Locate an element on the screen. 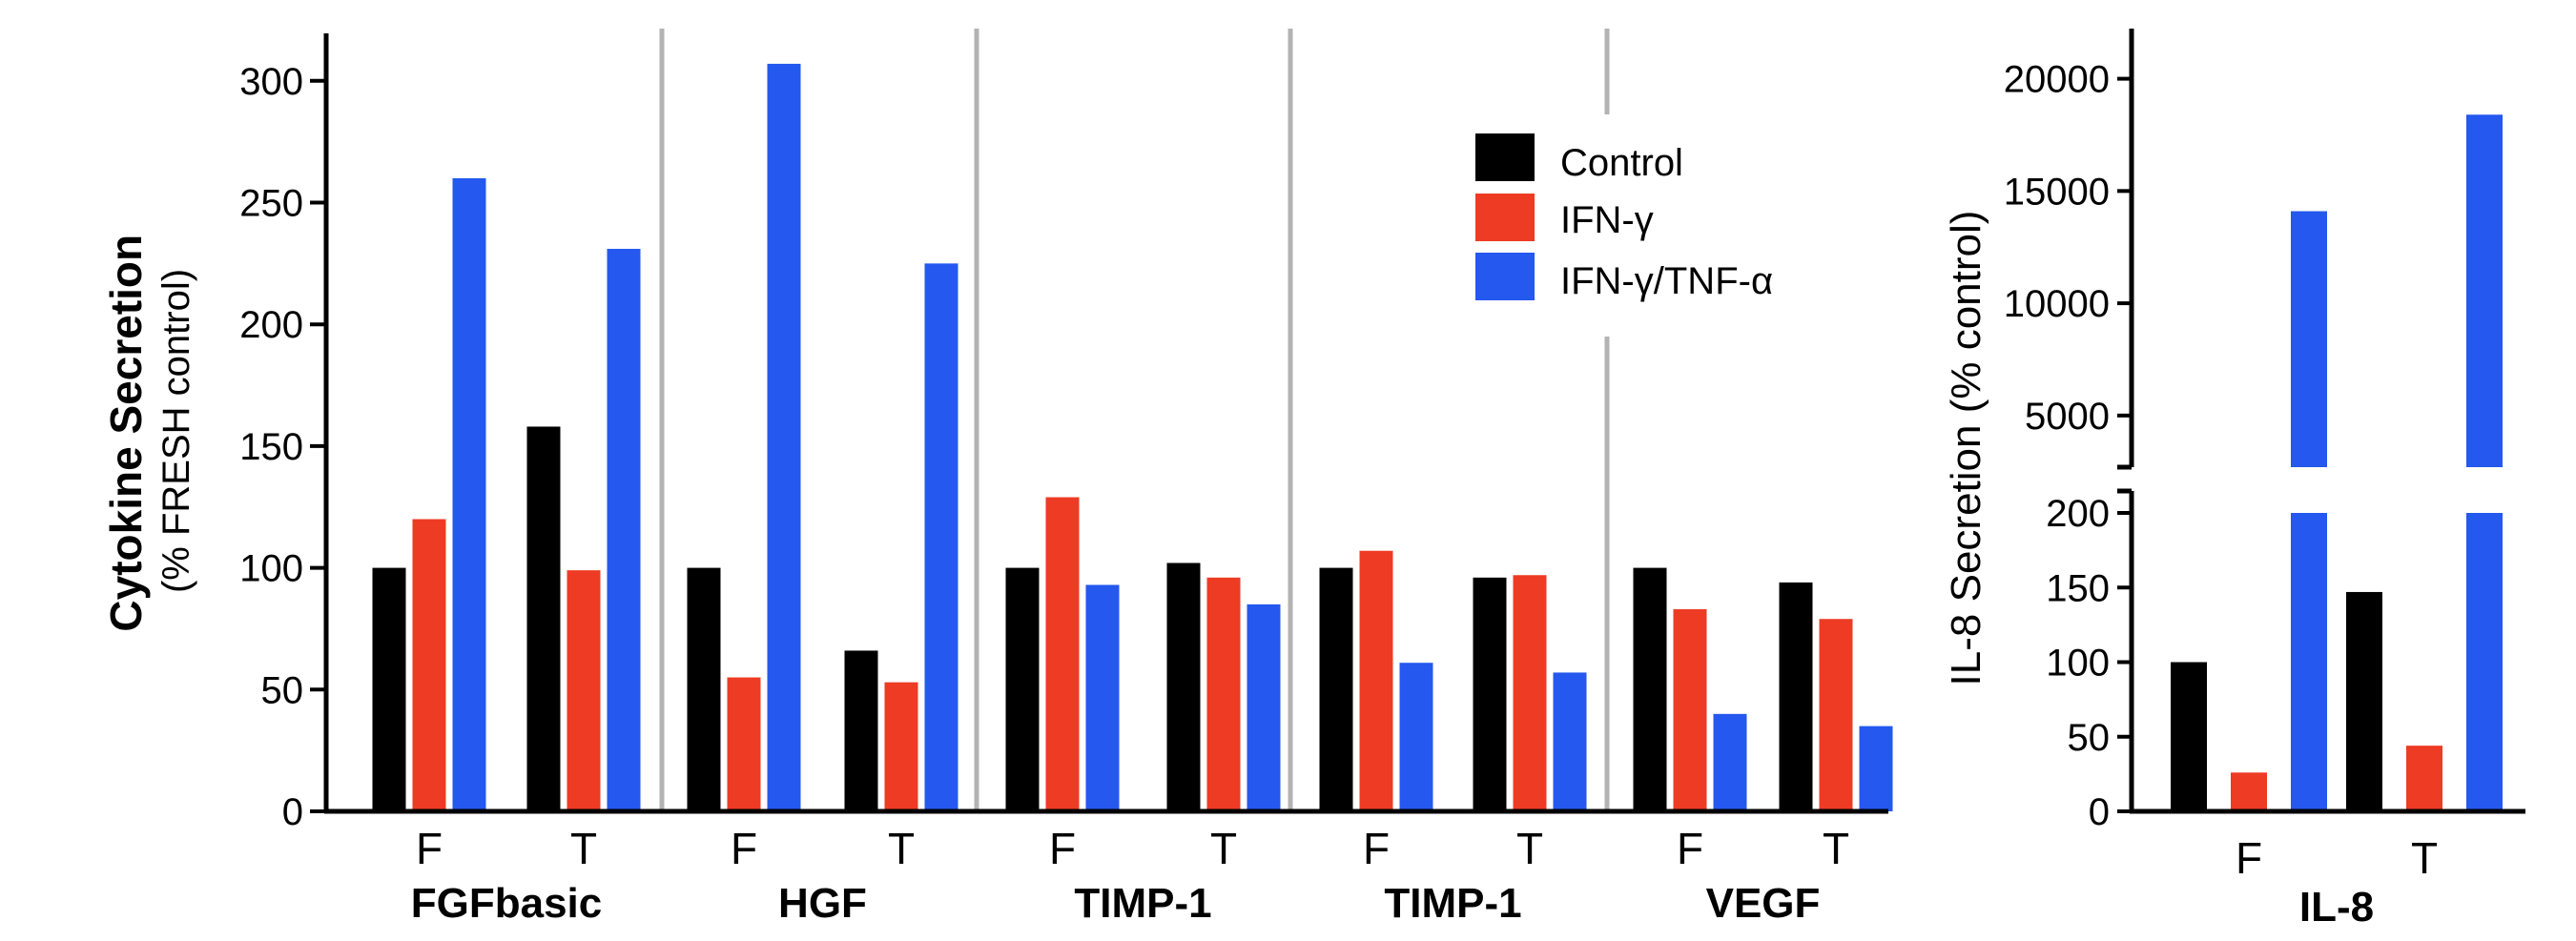 The width and height of the screenshot is (2576, 941). left-y-tick-label: 50 is located at coordinates (282, 690).